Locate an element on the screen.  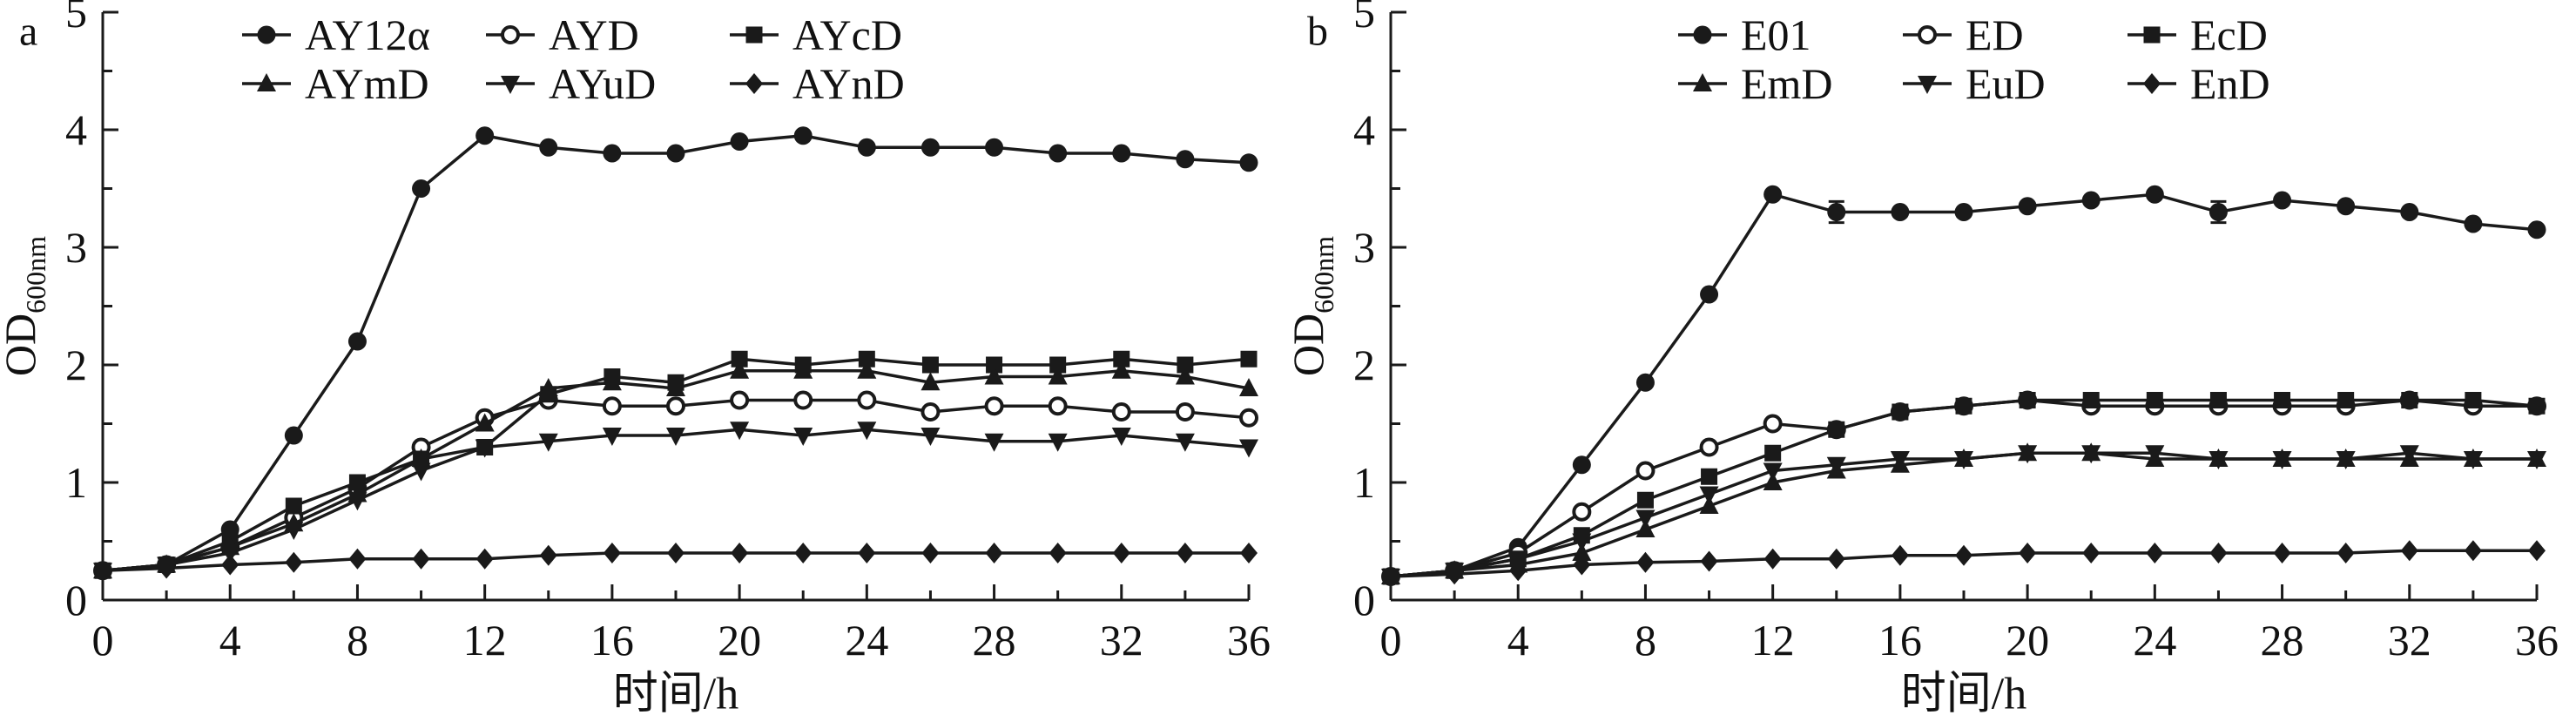
legend-item-AYmD: AYmD is located at coordinates (335, 83).